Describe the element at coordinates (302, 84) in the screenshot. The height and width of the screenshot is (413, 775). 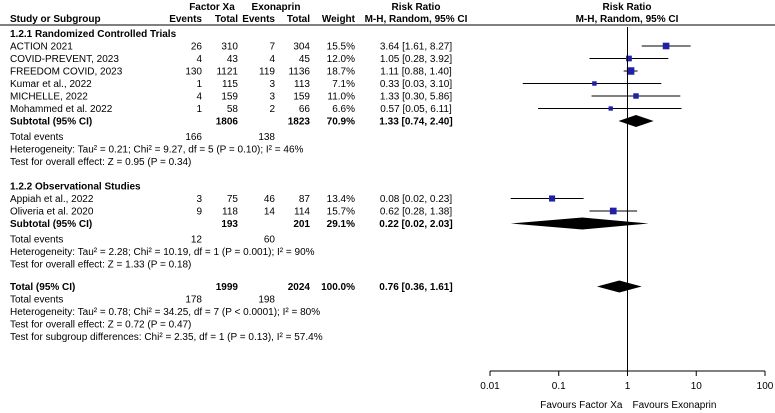
I see `study-total-2: 113` at that location.